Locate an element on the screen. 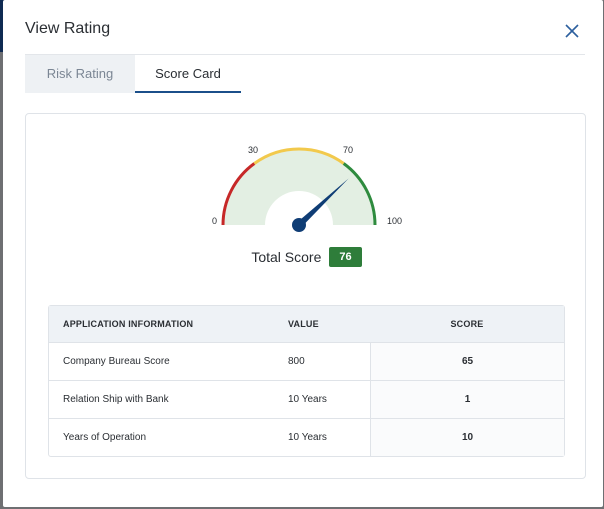 The image size is (604, 509). cell-application-information: Company Bureau Score is located at coordinates (161, 362).